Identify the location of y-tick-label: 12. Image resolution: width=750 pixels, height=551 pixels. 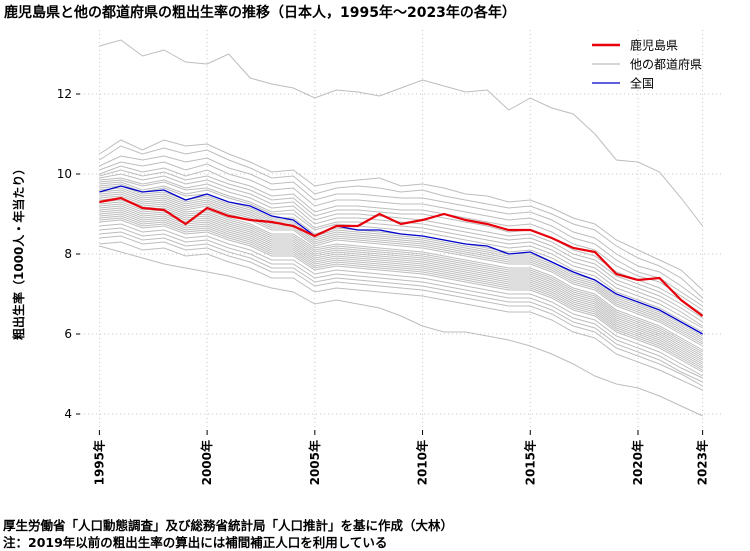
(64, 94).